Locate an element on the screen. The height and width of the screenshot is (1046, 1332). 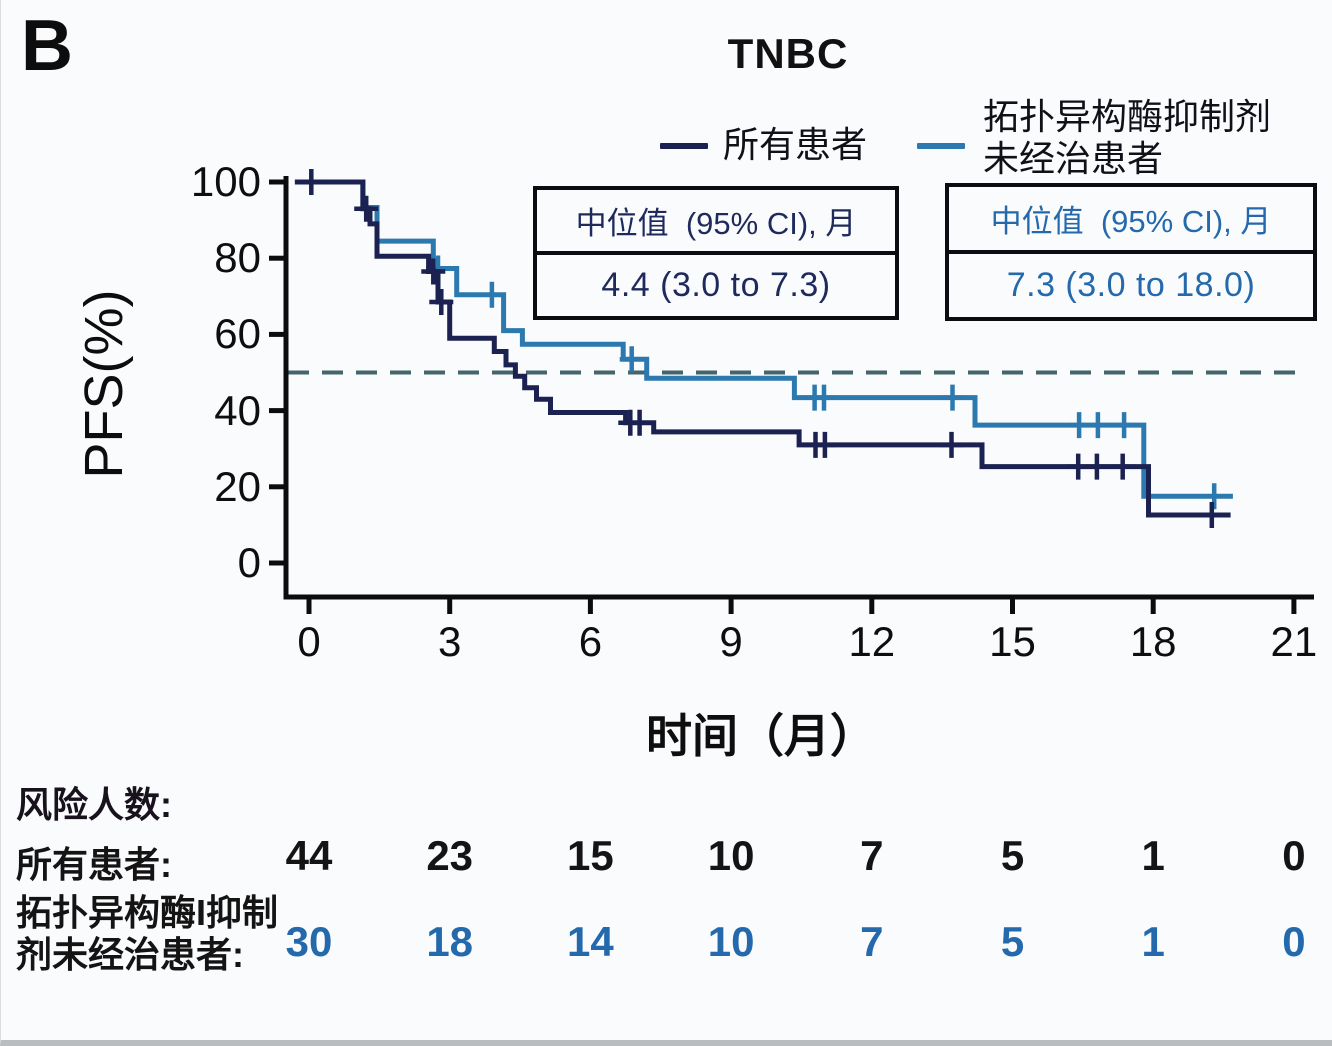
y-tick-label: 80 is located at coordinates (237, 258).